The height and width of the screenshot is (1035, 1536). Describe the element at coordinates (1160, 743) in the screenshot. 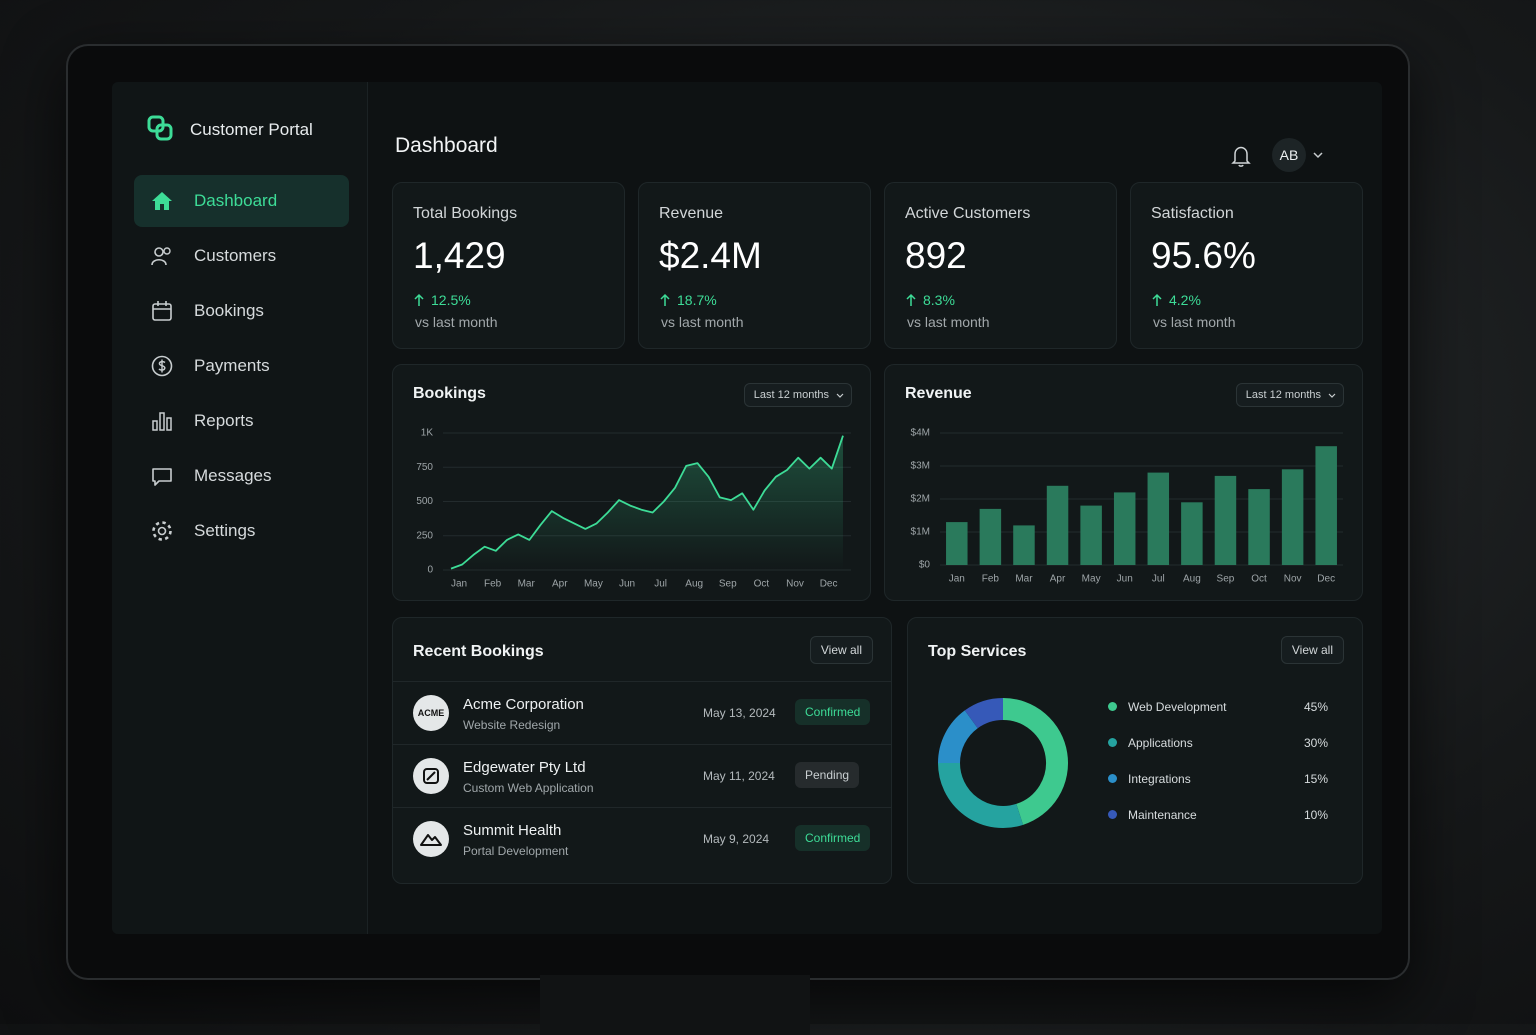

I see `legend-label: Applications` at that location.